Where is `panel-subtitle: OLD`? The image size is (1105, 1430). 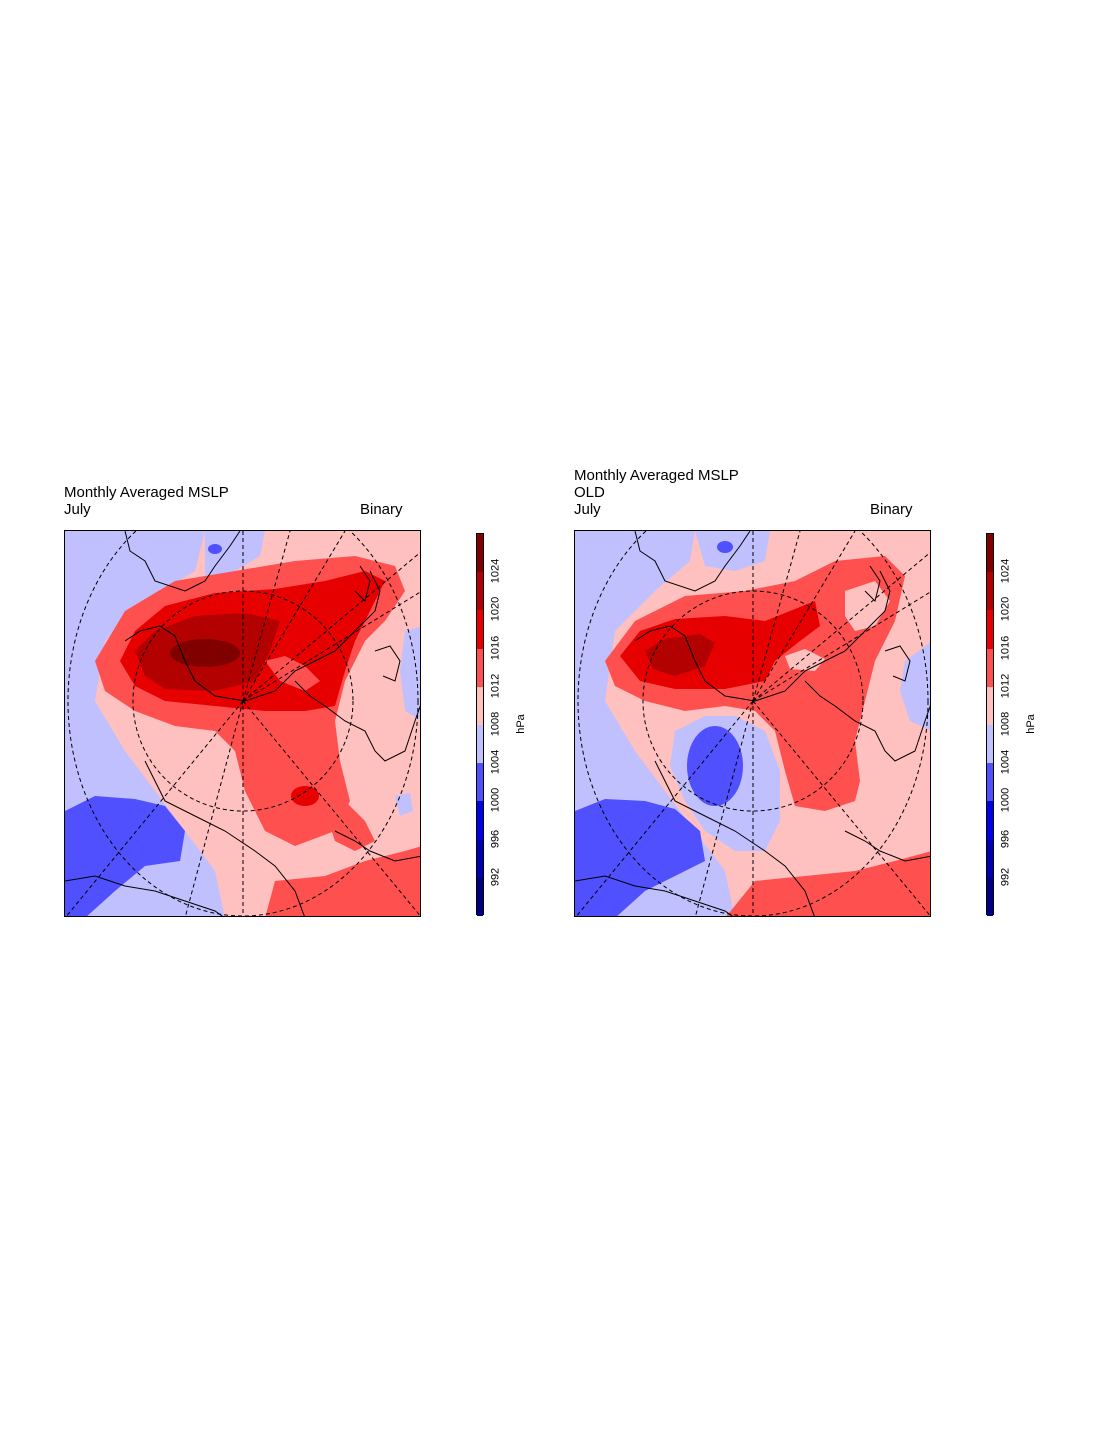 panel-subtitle: OLD is located at coordinates (589, 492).